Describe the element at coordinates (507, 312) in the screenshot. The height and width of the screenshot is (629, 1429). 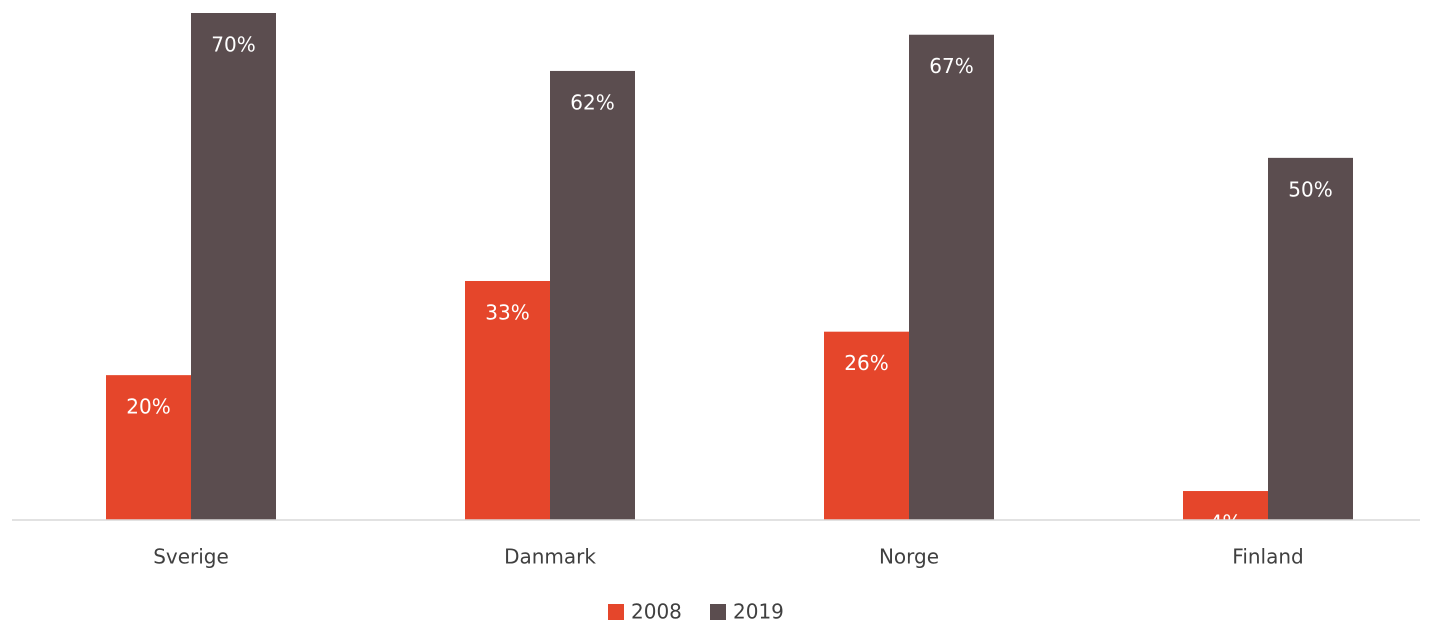
I see `data-label: 33%` at that location.